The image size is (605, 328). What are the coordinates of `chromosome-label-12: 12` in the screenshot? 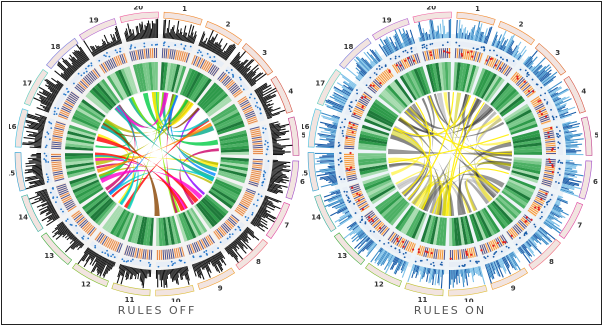 It's located at (86, 284).